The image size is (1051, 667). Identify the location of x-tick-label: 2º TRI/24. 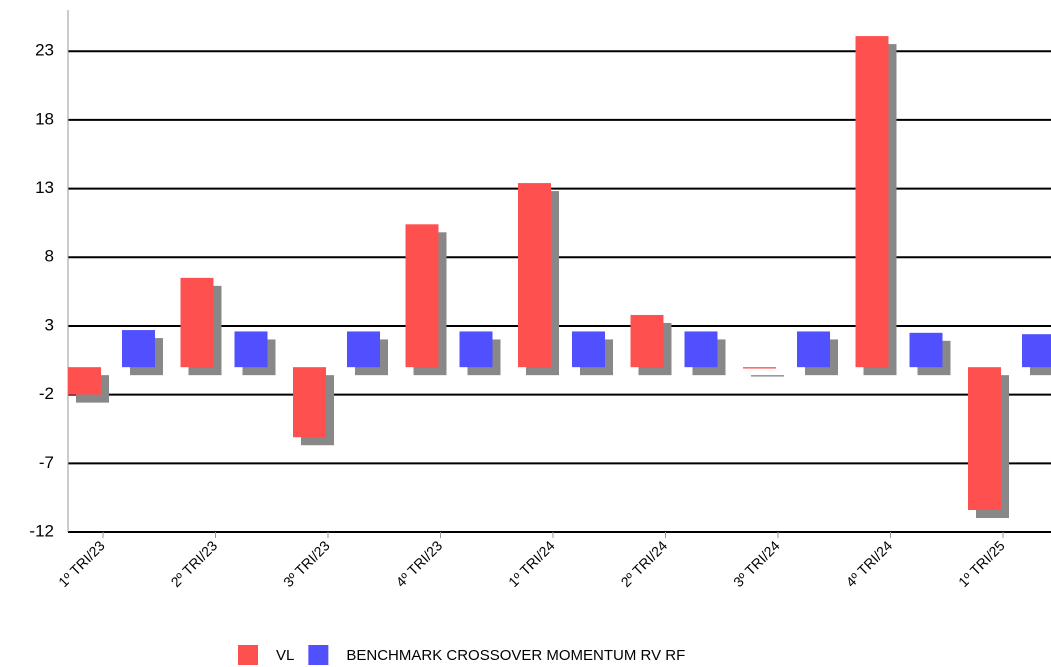
(644, 563).